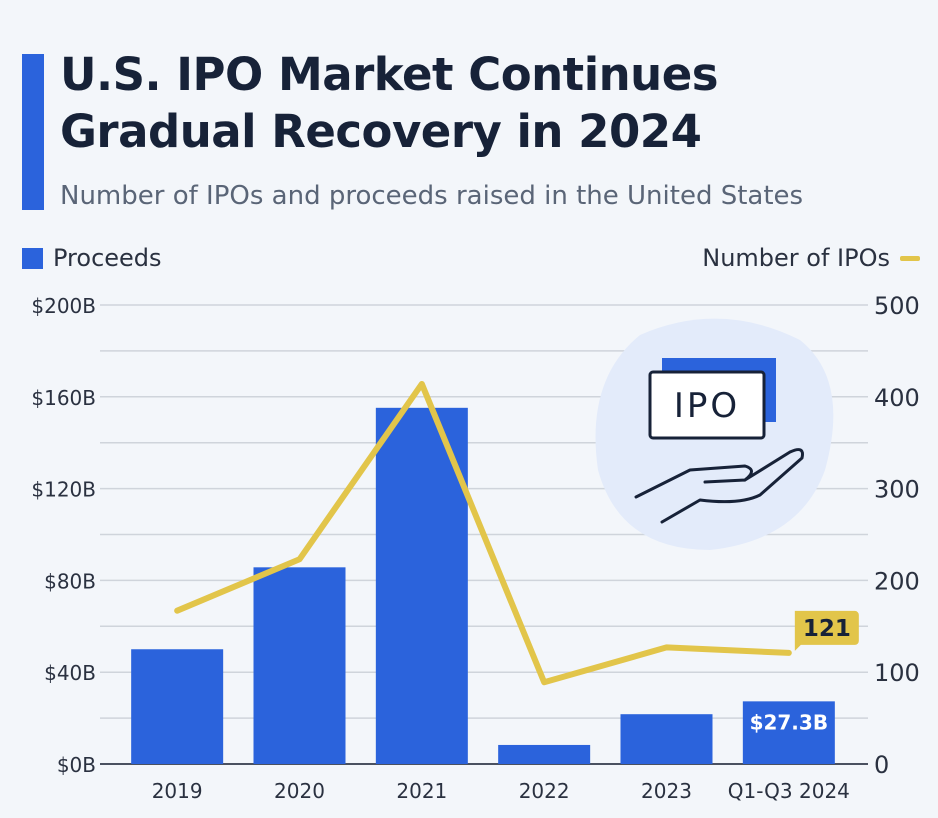 The width and height of the screenshot is (938, 818). What do you see at coordinates (897, 581) in the screenshot?
I see `right-axis-tick: 200` at bounding box center [897, 581].